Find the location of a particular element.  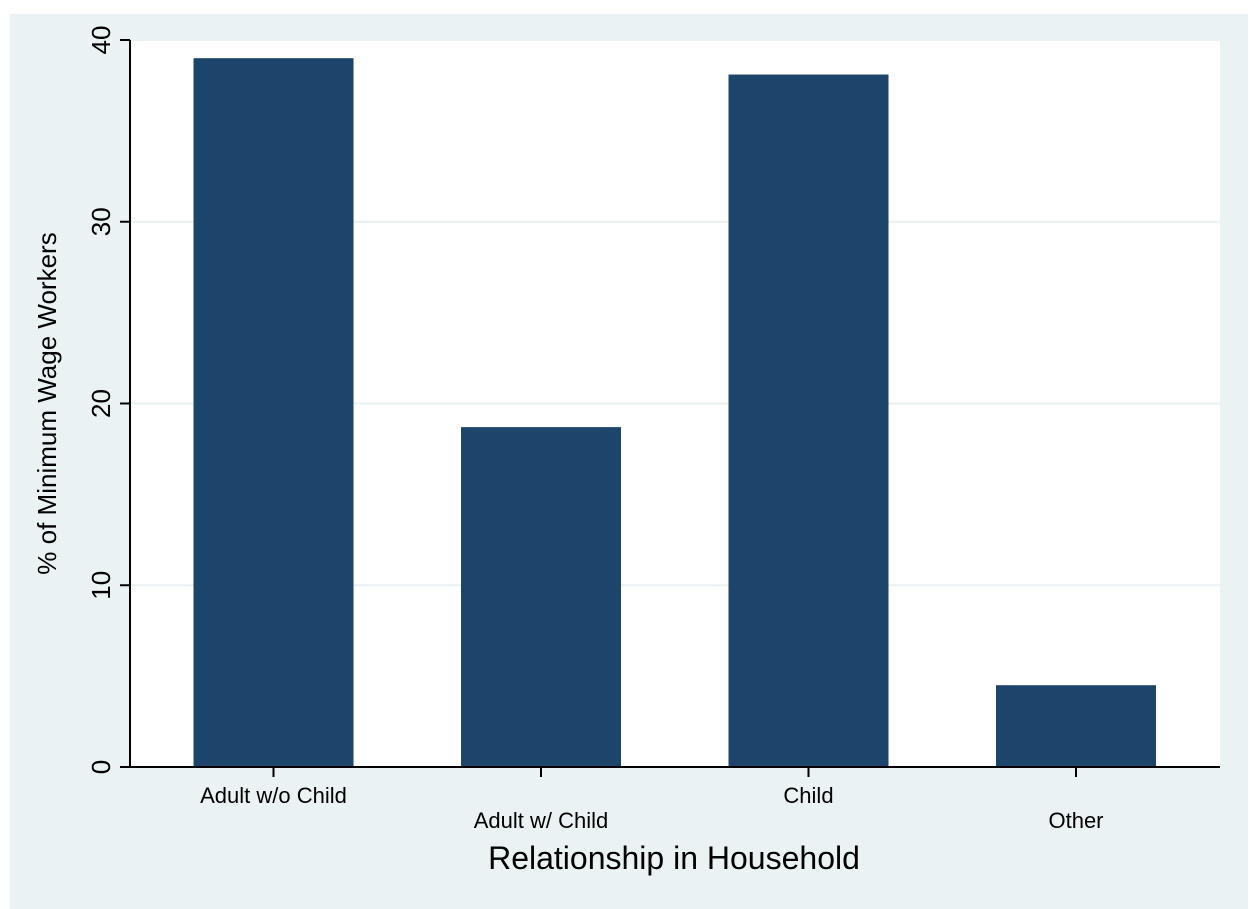

y-tick-label-30: 30 is located at coordinates (101, 221).